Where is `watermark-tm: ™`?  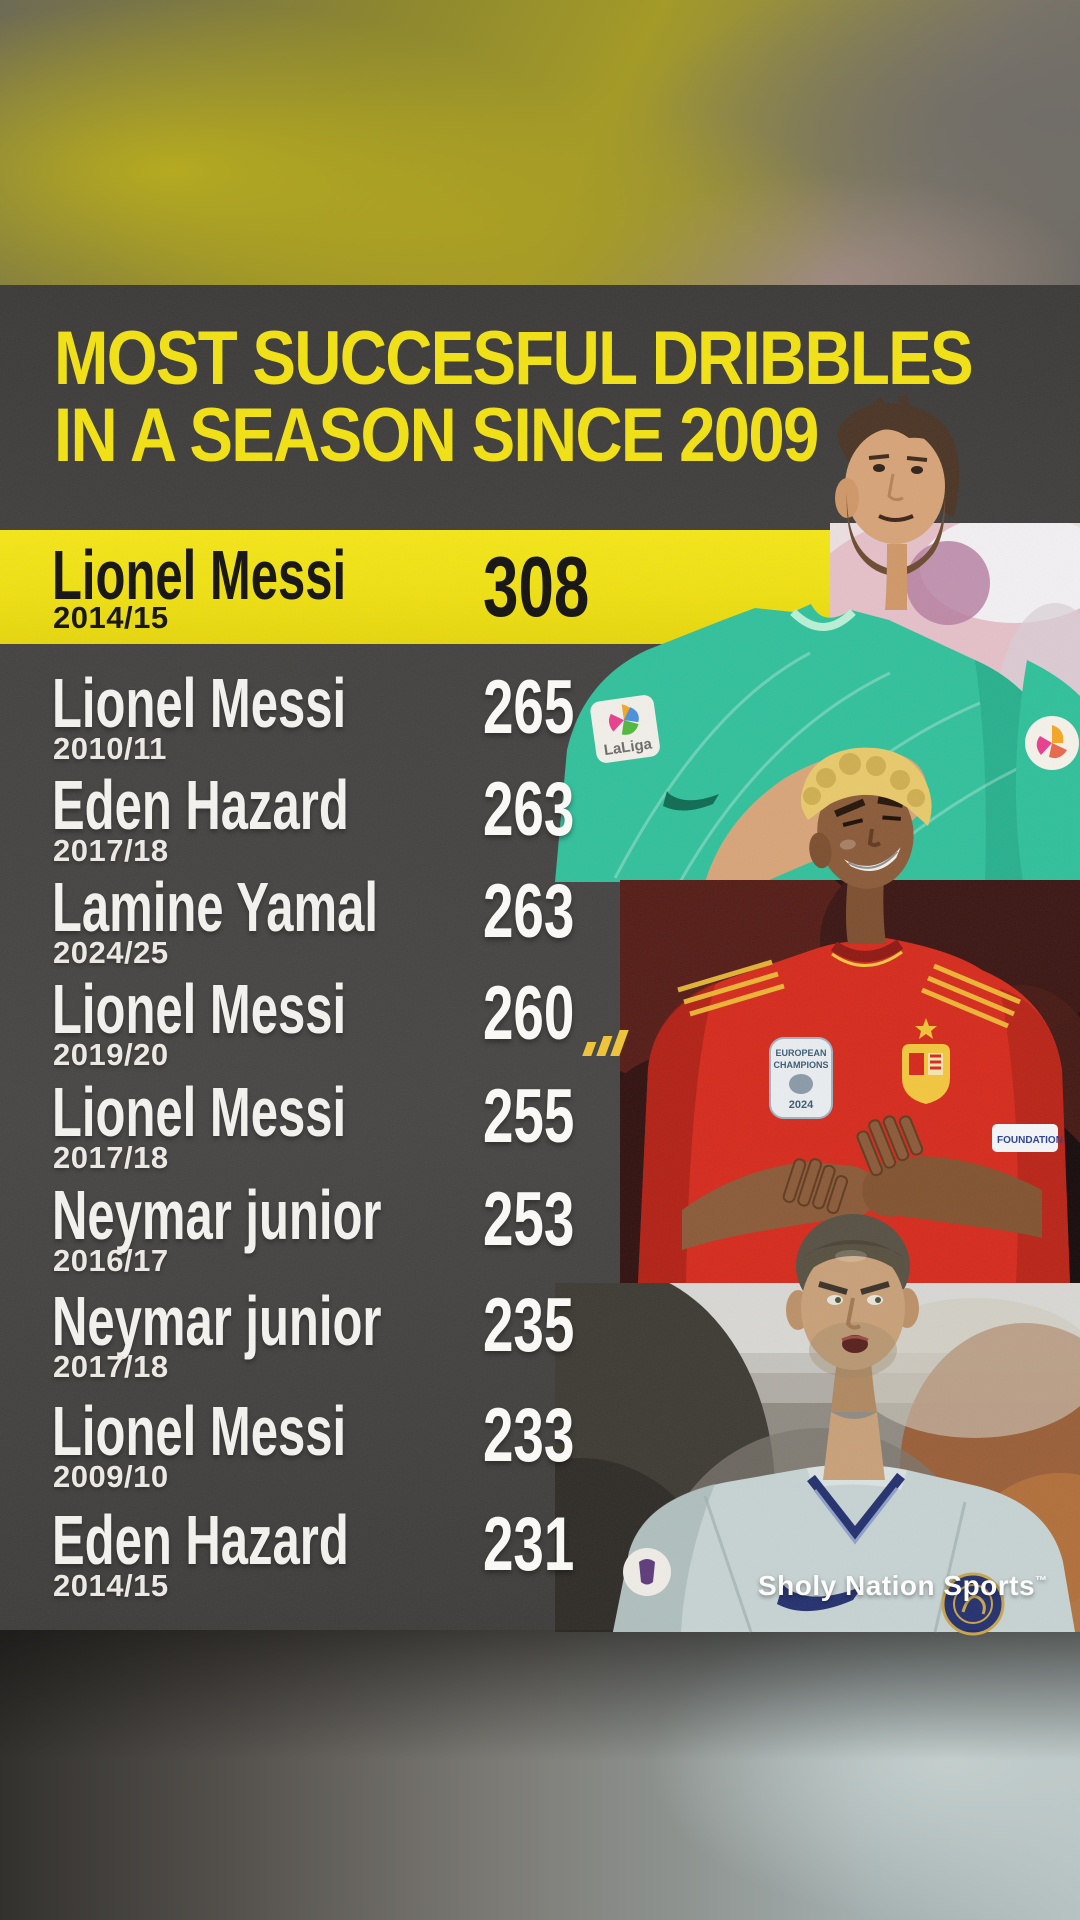
watermark-tm: ™ is located at coordinates (1041, 1580).